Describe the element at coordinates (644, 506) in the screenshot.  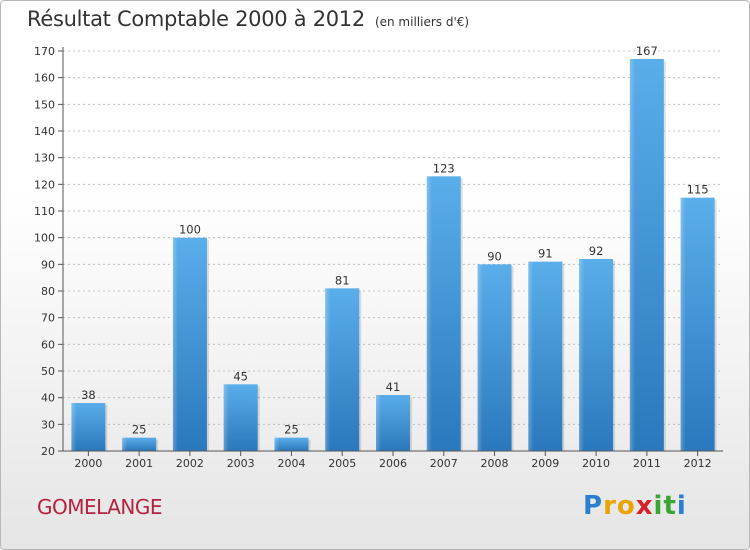
I see `logo-letter: x` at that location.